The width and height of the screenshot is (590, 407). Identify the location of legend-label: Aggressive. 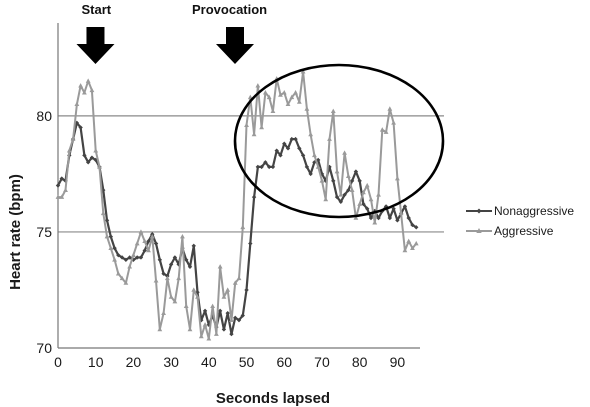
(524, 231).